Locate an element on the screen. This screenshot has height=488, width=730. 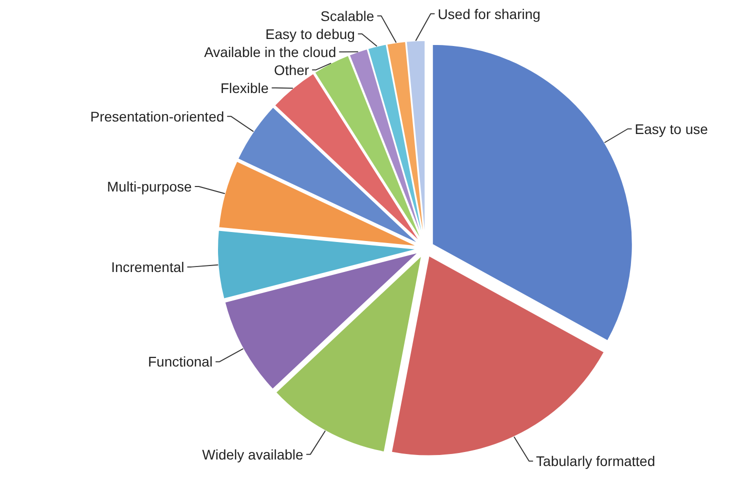
slice-label: Flexible is located at coordinates (244, 88).